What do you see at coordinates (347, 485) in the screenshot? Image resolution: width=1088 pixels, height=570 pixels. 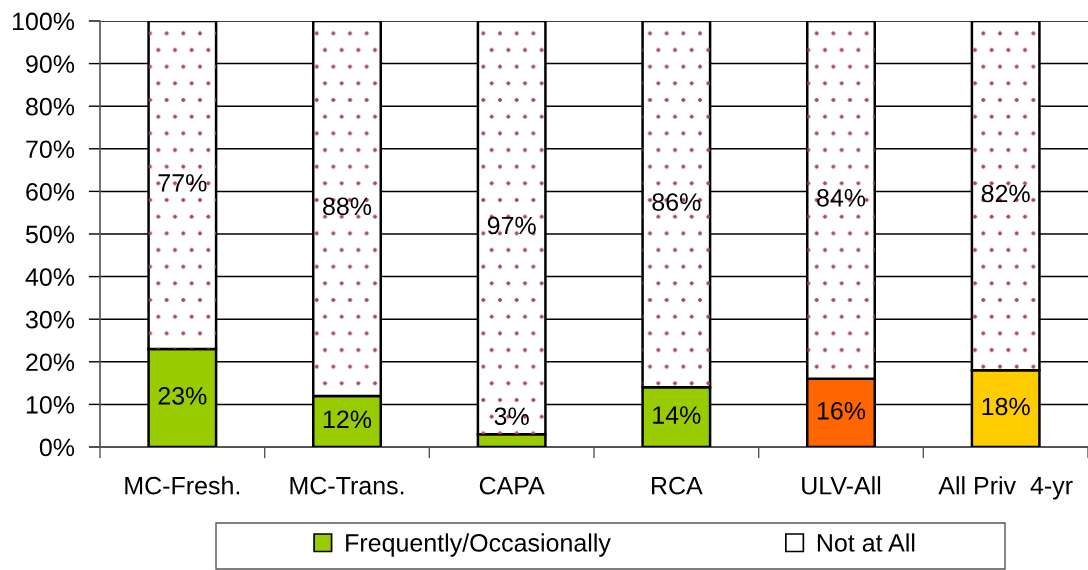 I see `x-tick-label: MC-Trans.` at bounding box center [347, 485].